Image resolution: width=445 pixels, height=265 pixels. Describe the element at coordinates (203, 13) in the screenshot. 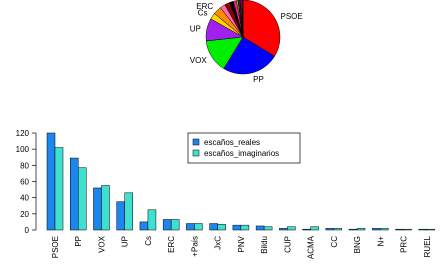

I see `pie-label: Cs` at that location.